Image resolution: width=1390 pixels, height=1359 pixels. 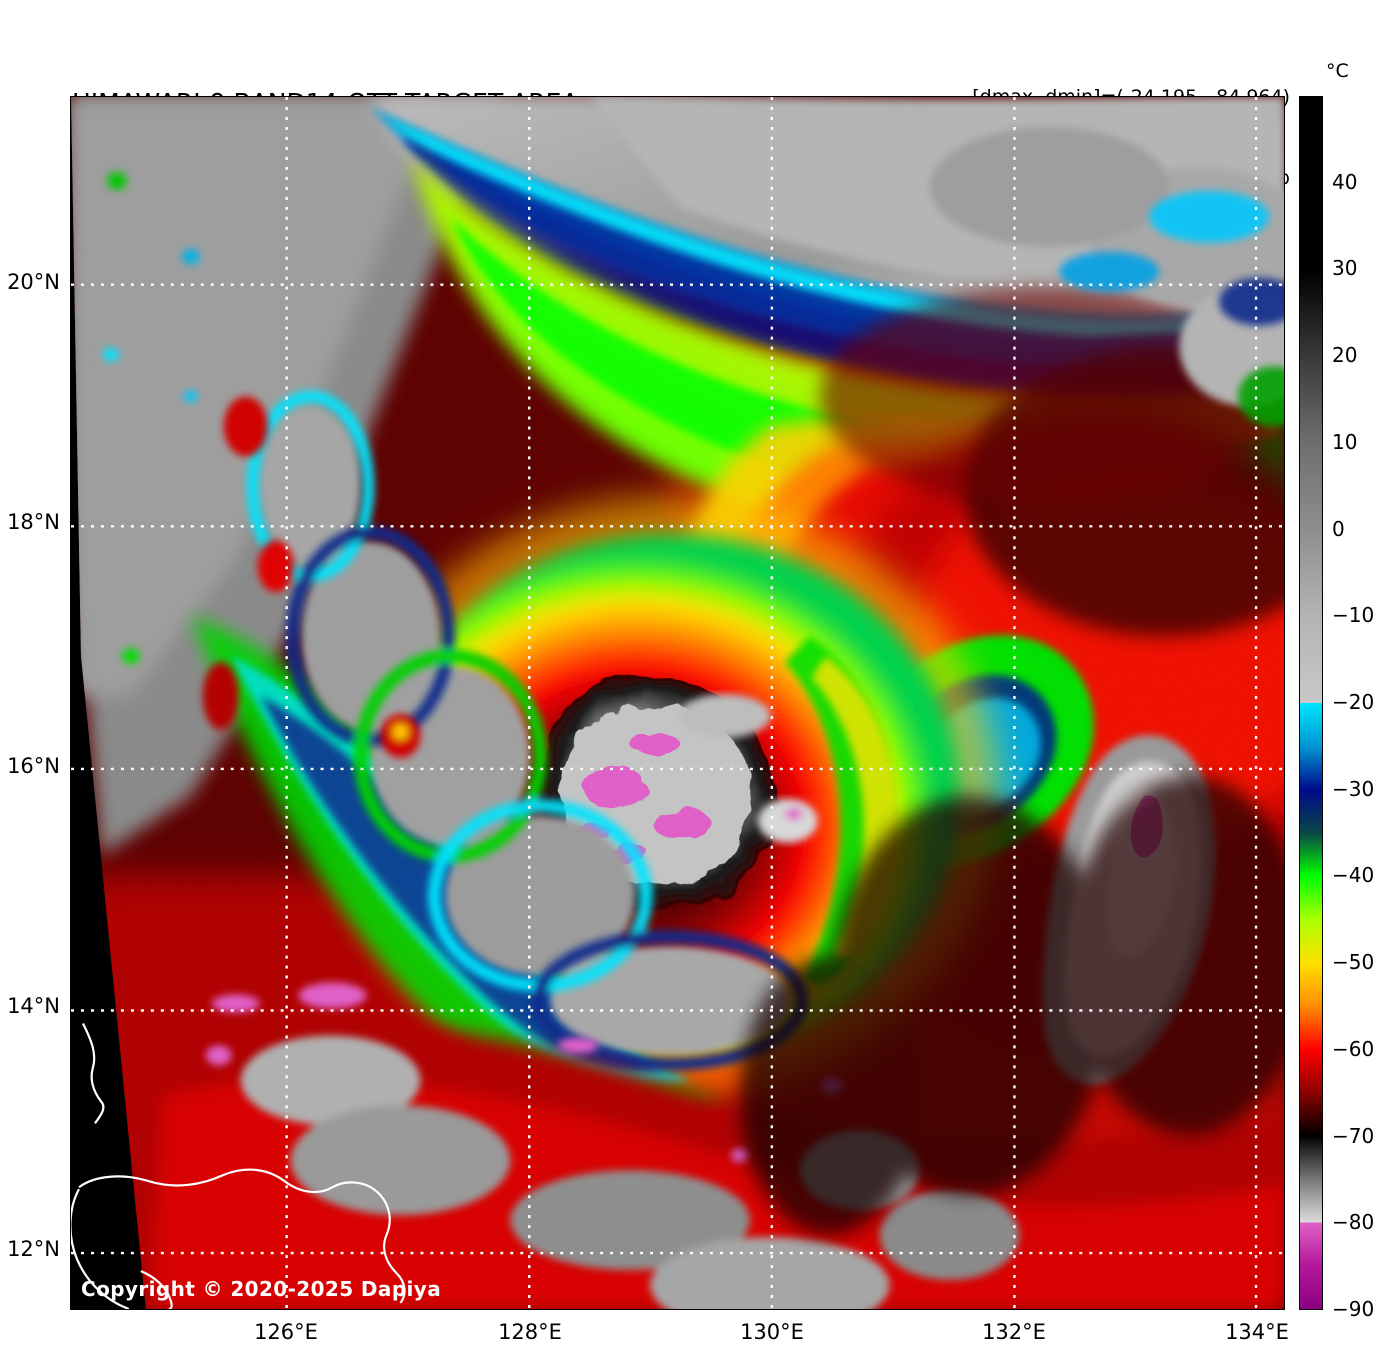 I want to click on colorbar-tick-label: −20, so click(x=1353, y=702).